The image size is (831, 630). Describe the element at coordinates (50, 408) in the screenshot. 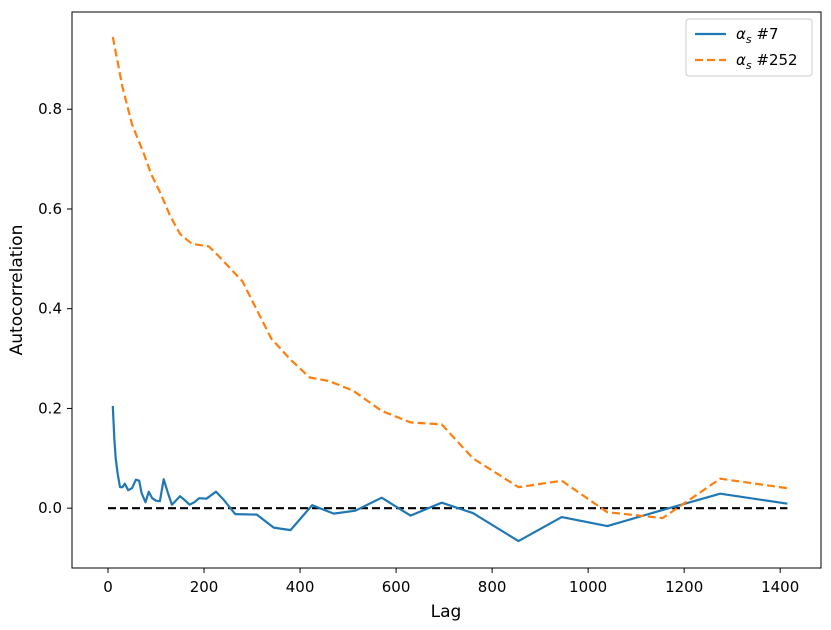

I see `y-tick-label: 0.2` at that location.